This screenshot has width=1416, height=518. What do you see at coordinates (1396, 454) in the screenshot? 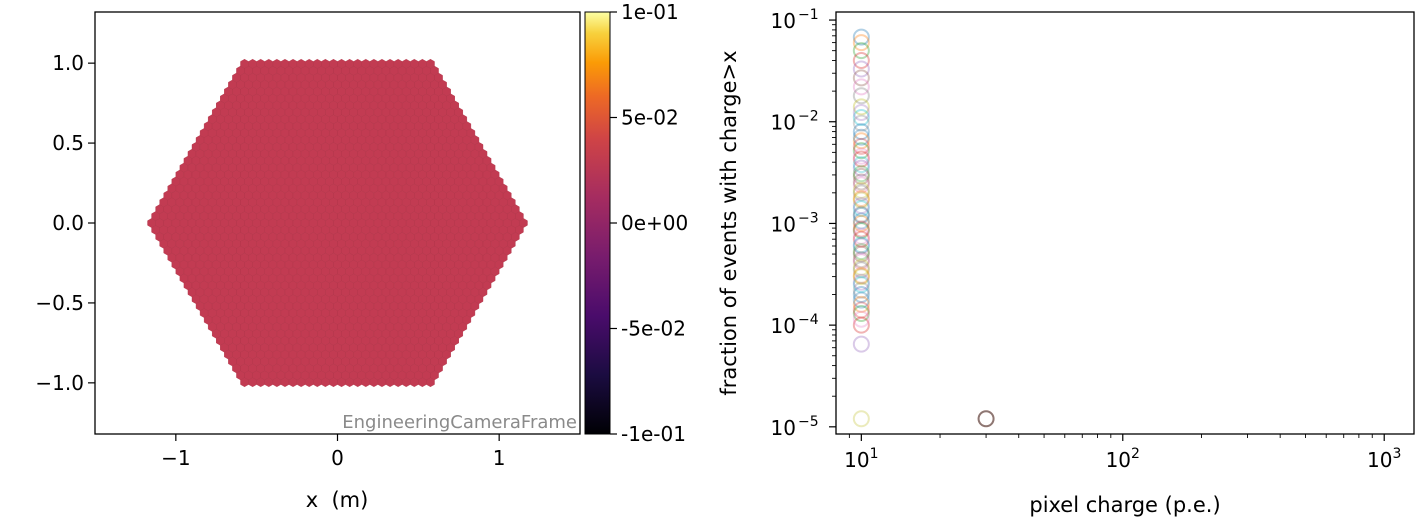
I see `scatter-x-tick-exponent: 3` at bounding box center [1396, 454].